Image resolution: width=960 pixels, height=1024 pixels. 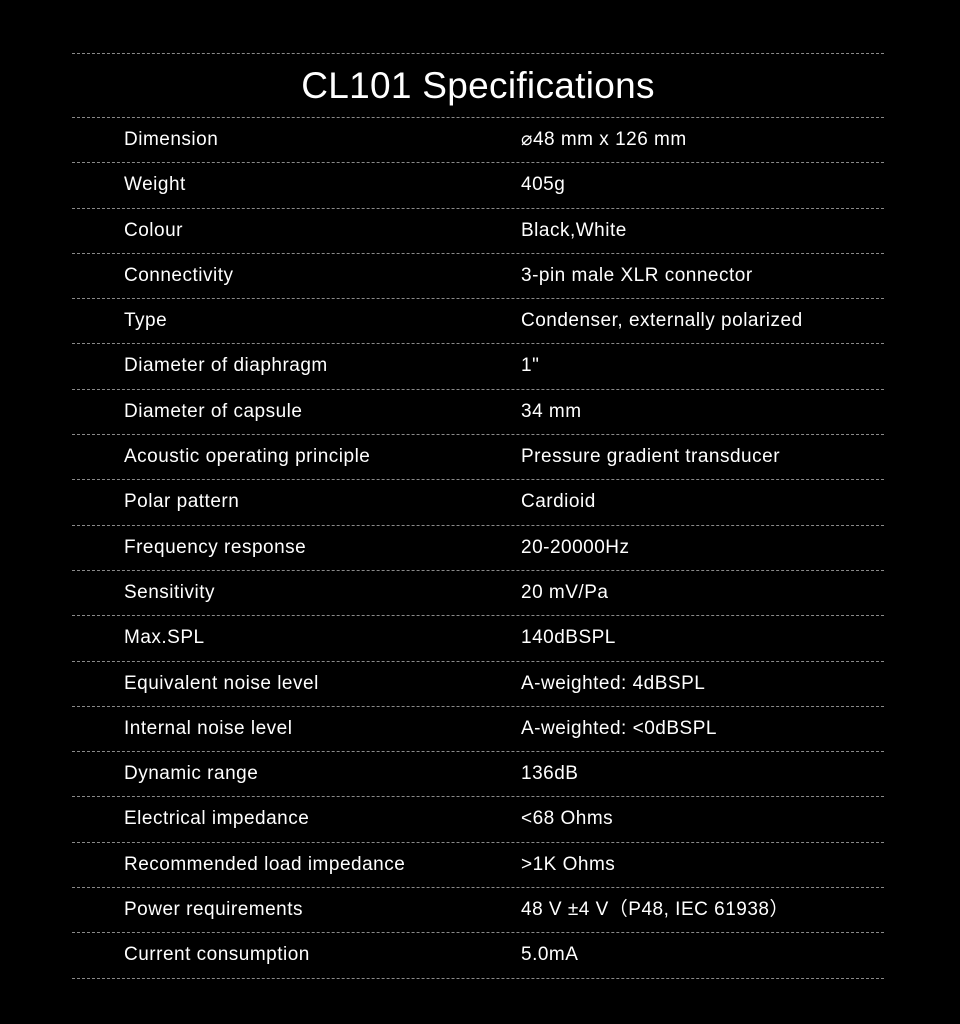 I want to click on spec-label: Acoustic operating principle, so click(x=247, y=457).